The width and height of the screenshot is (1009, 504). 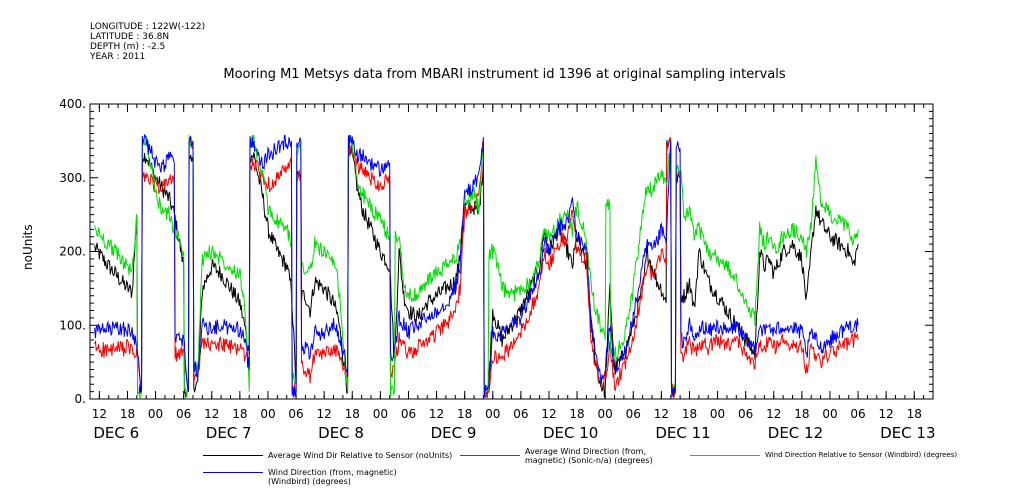 I want to click on y-tick-label: 400., so click(x=72, y=104).